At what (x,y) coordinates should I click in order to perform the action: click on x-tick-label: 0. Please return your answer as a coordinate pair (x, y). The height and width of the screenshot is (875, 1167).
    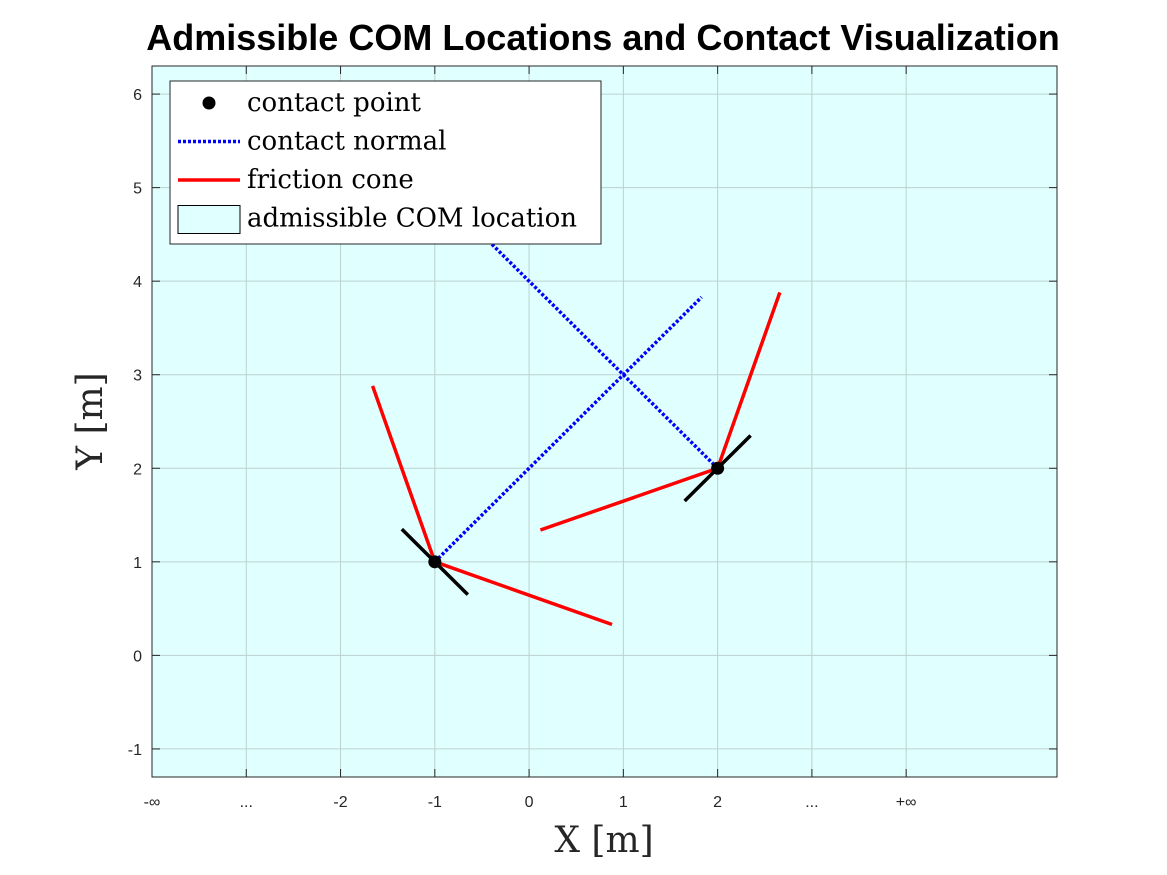
    Looking at the image, I should click on (529, 802).